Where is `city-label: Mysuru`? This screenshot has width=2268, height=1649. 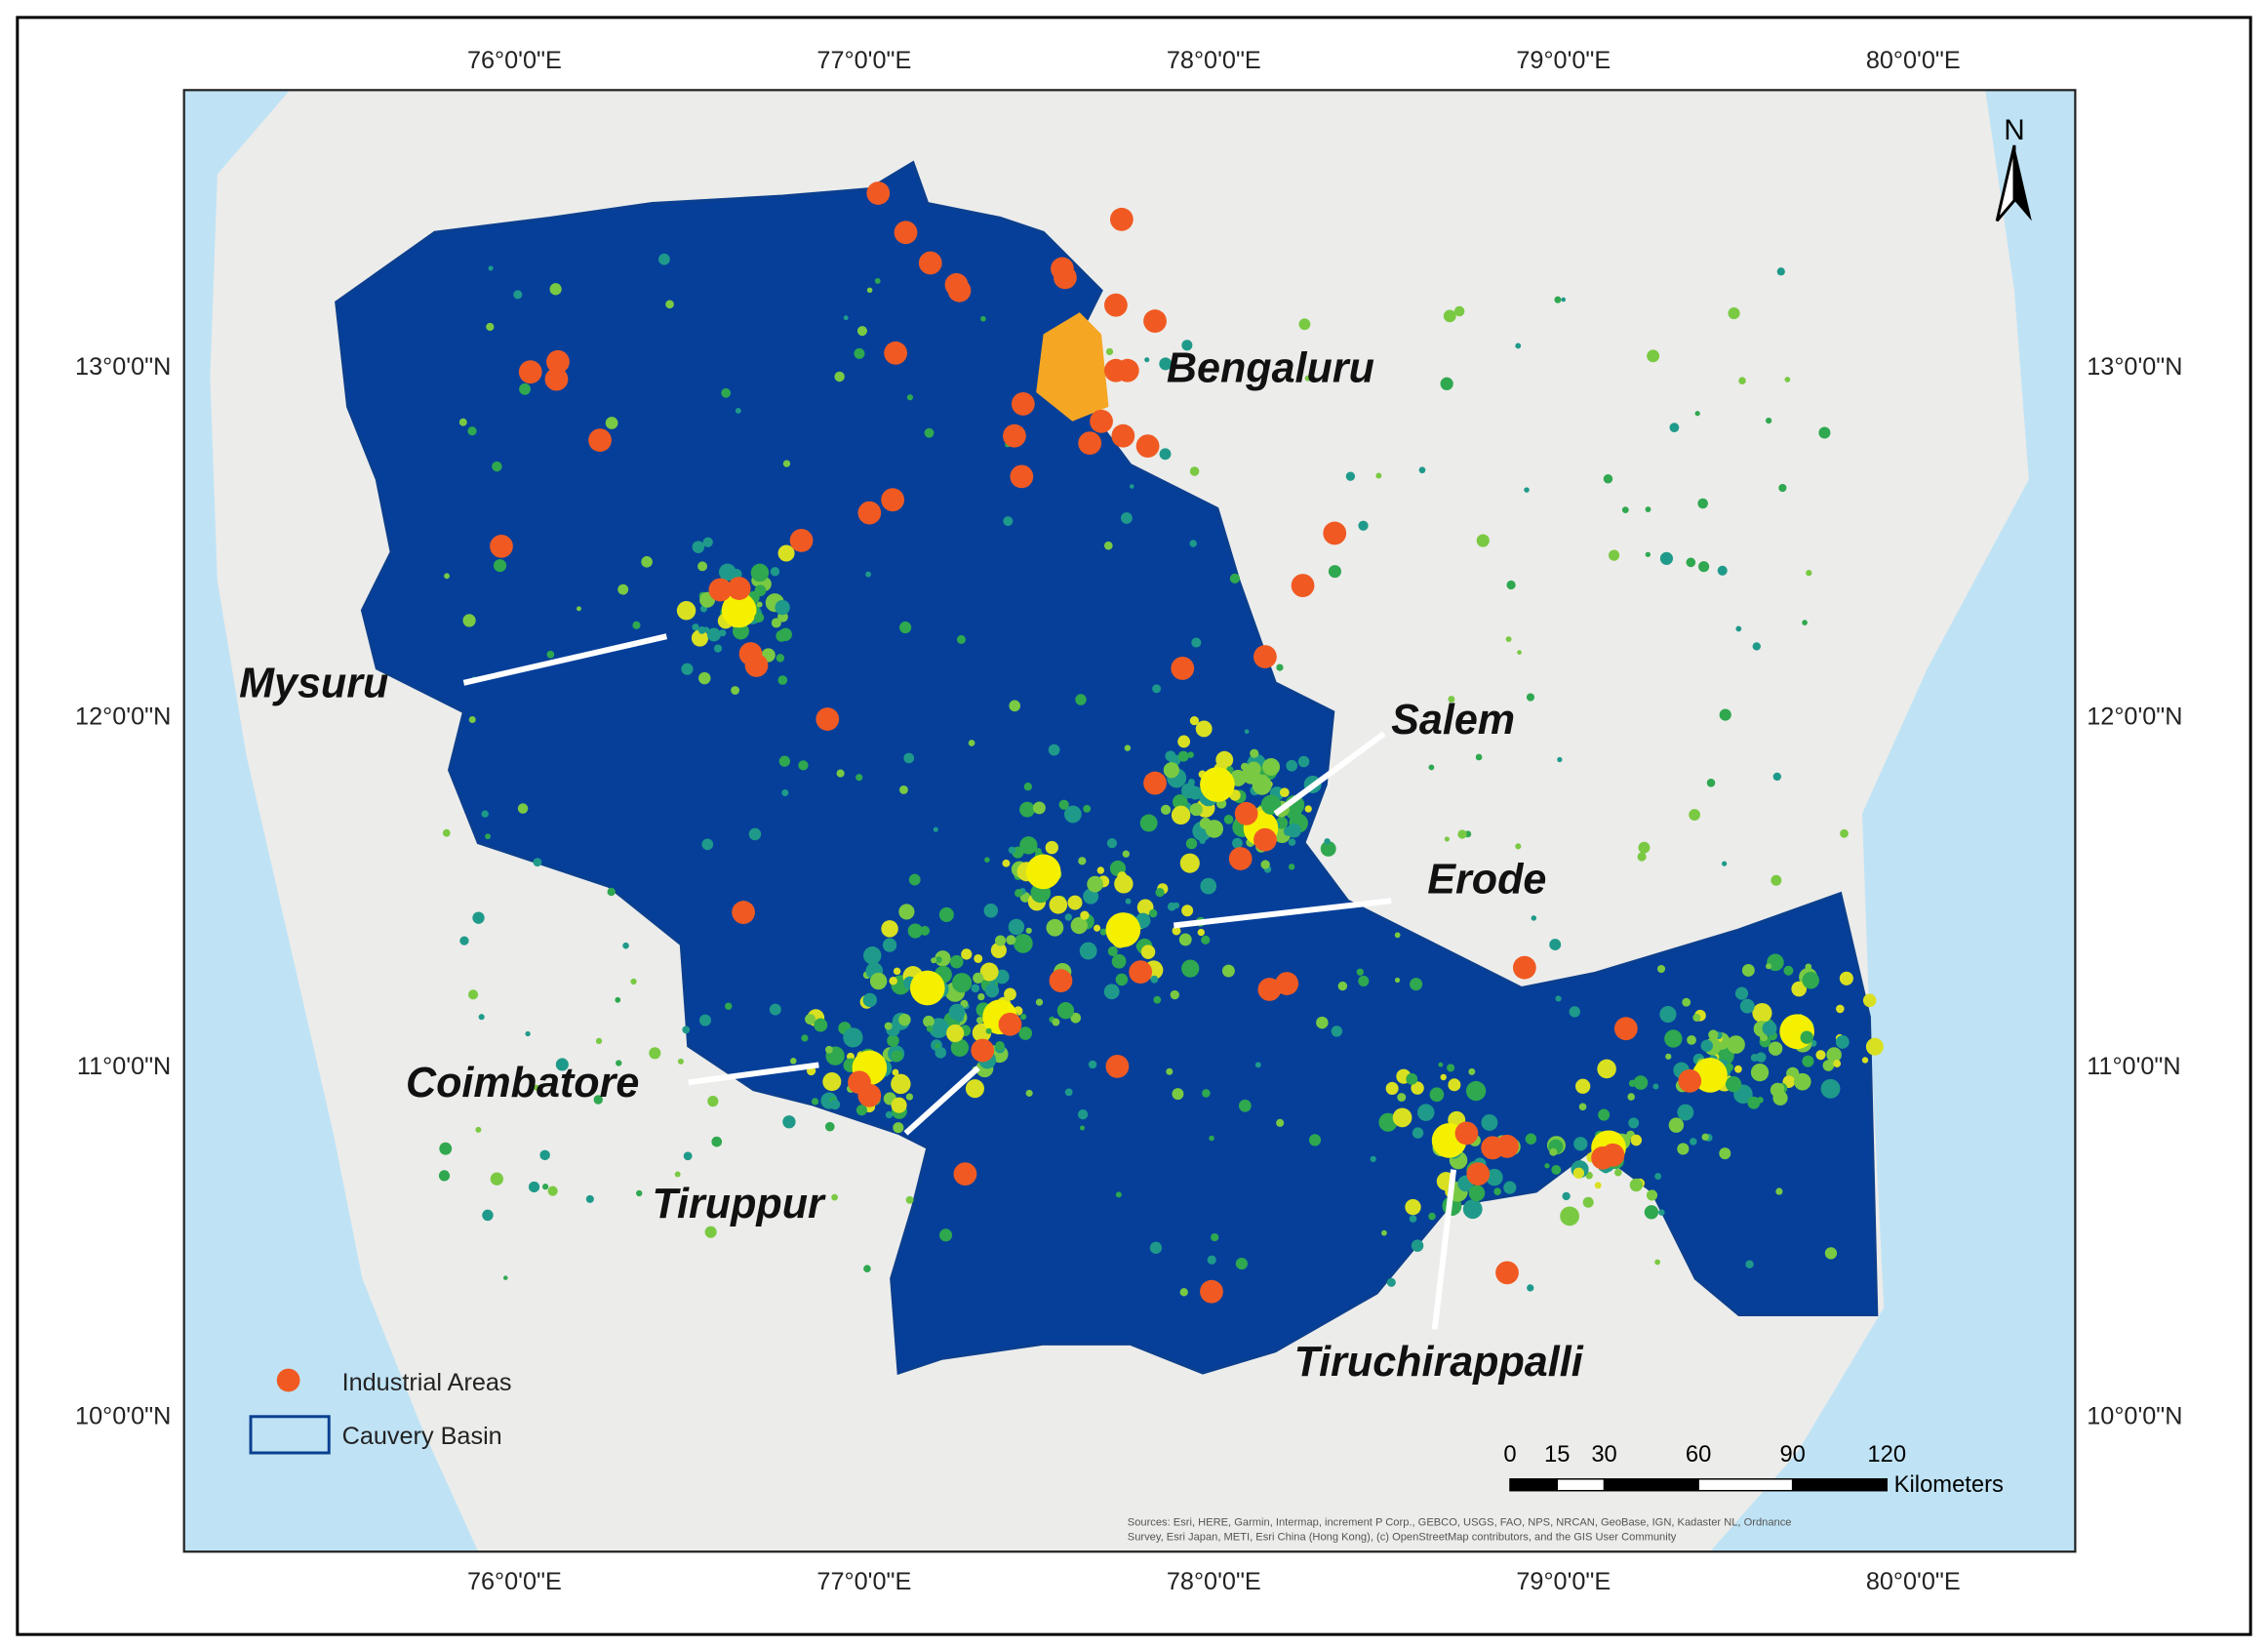 city-label: Mysuru is located at coordinates (313, 684).